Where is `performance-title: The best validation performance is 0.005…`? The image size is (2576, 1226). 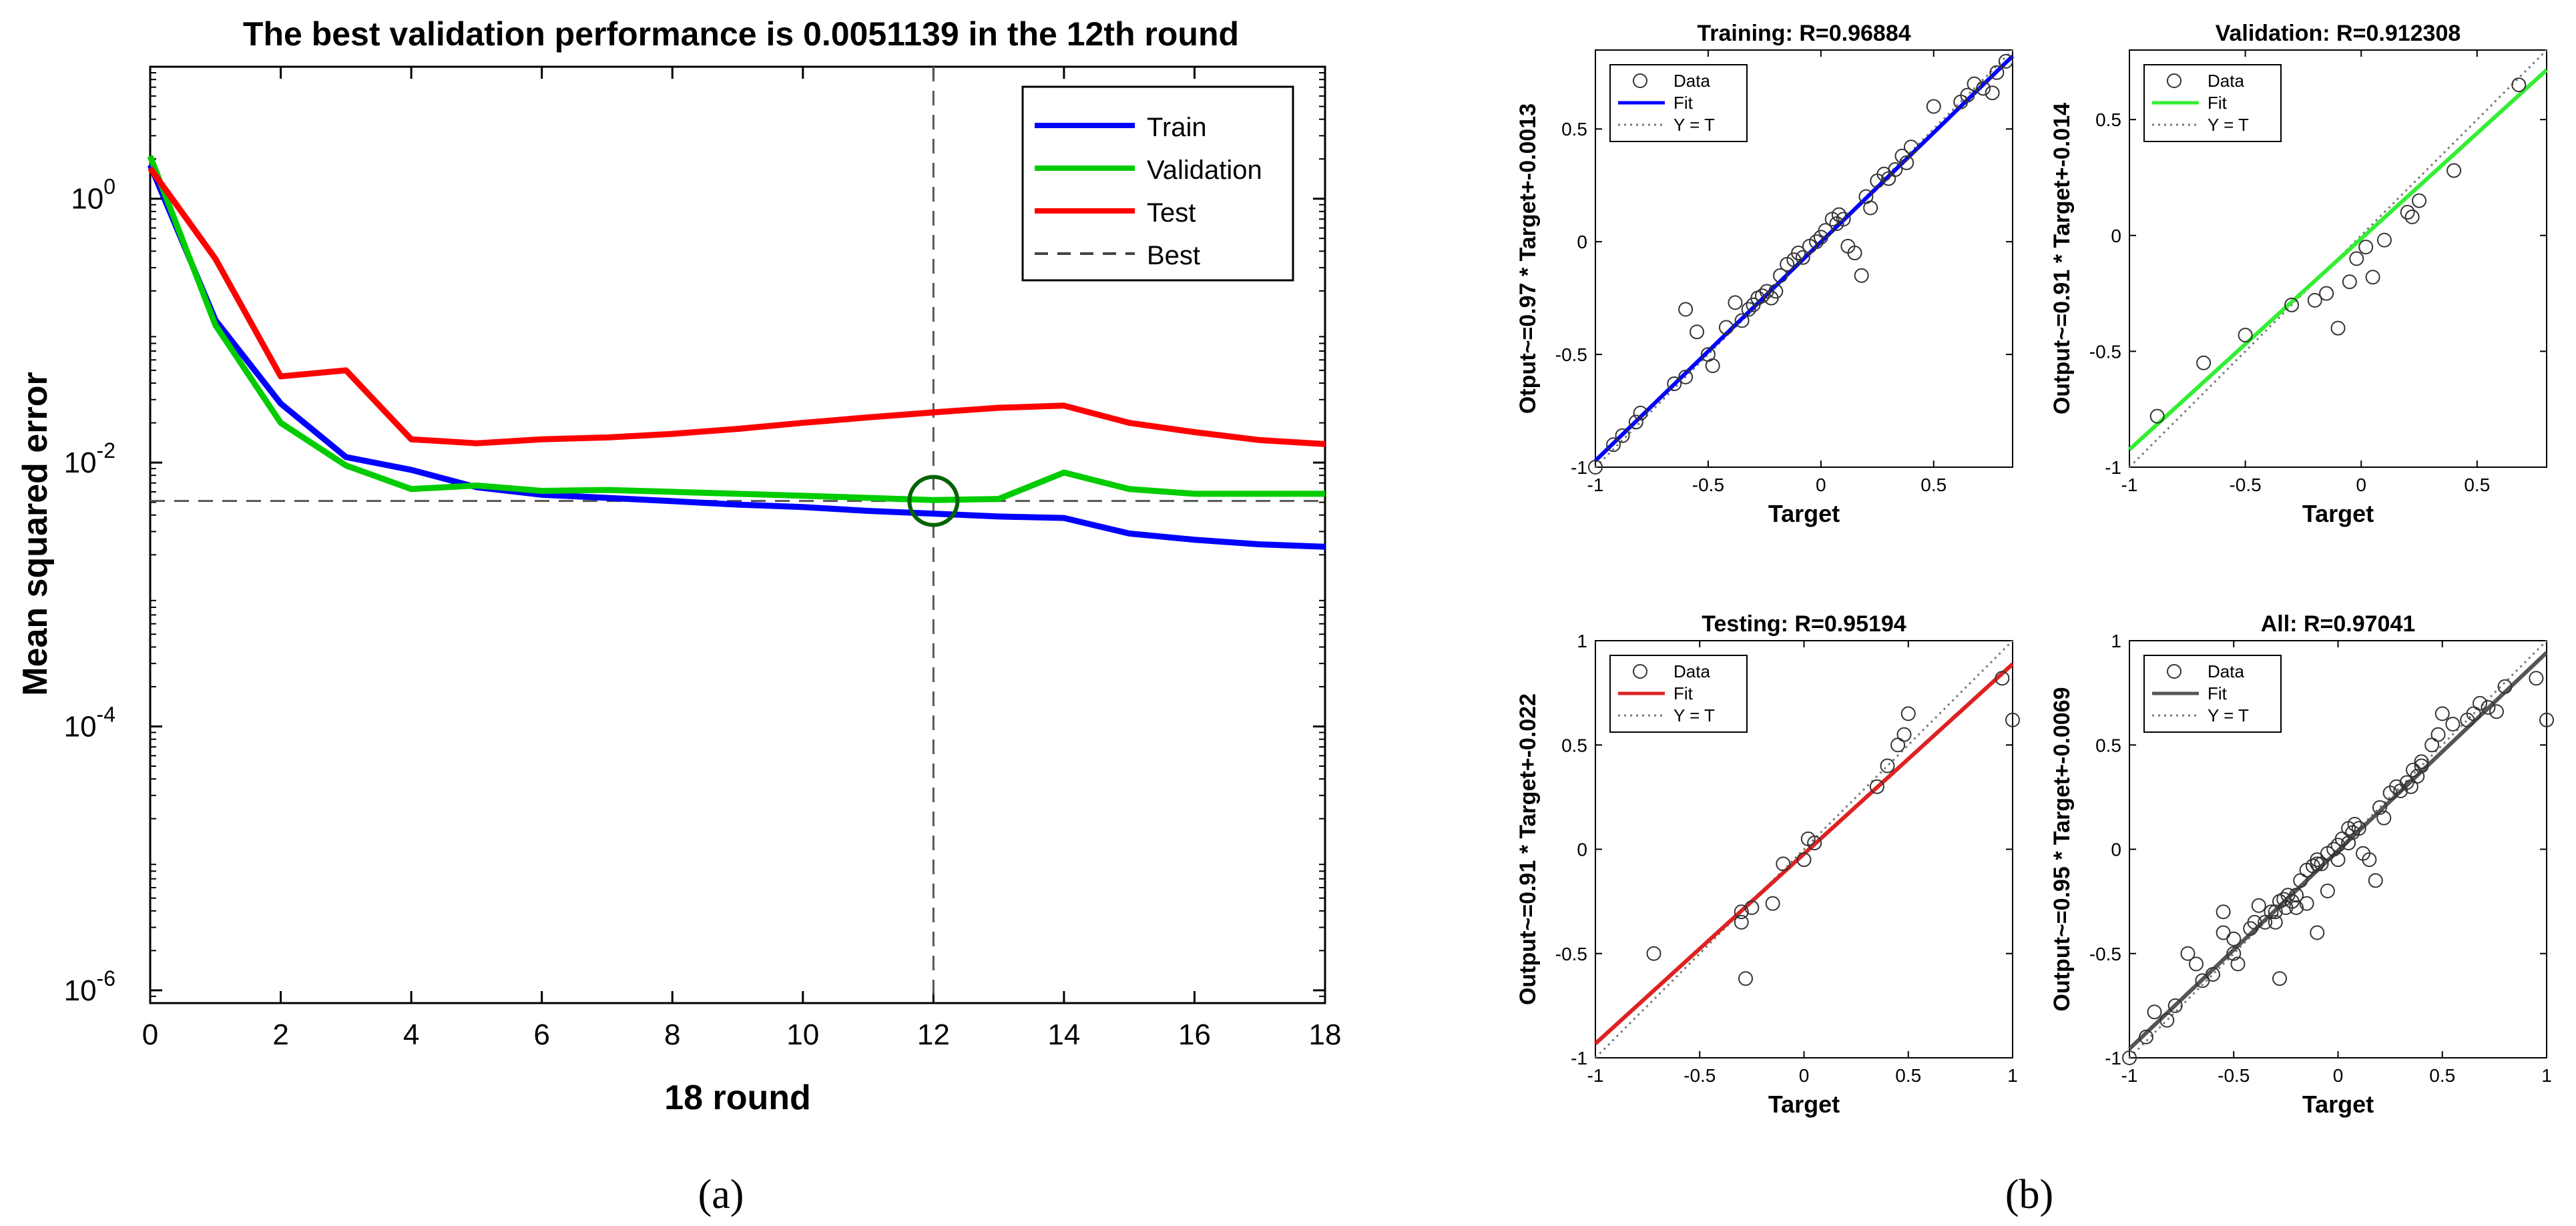
performance-title: The best validation performance is 0.005… is located at coordinates (741, 34).